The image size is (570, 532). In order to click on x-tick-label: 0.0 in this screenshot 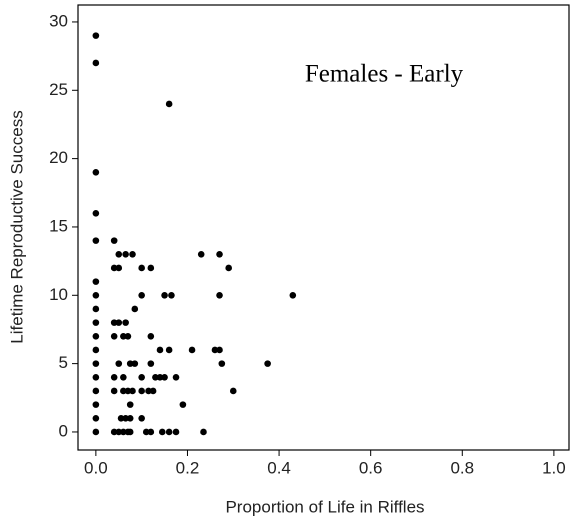, I will do `click(96, 467)`.